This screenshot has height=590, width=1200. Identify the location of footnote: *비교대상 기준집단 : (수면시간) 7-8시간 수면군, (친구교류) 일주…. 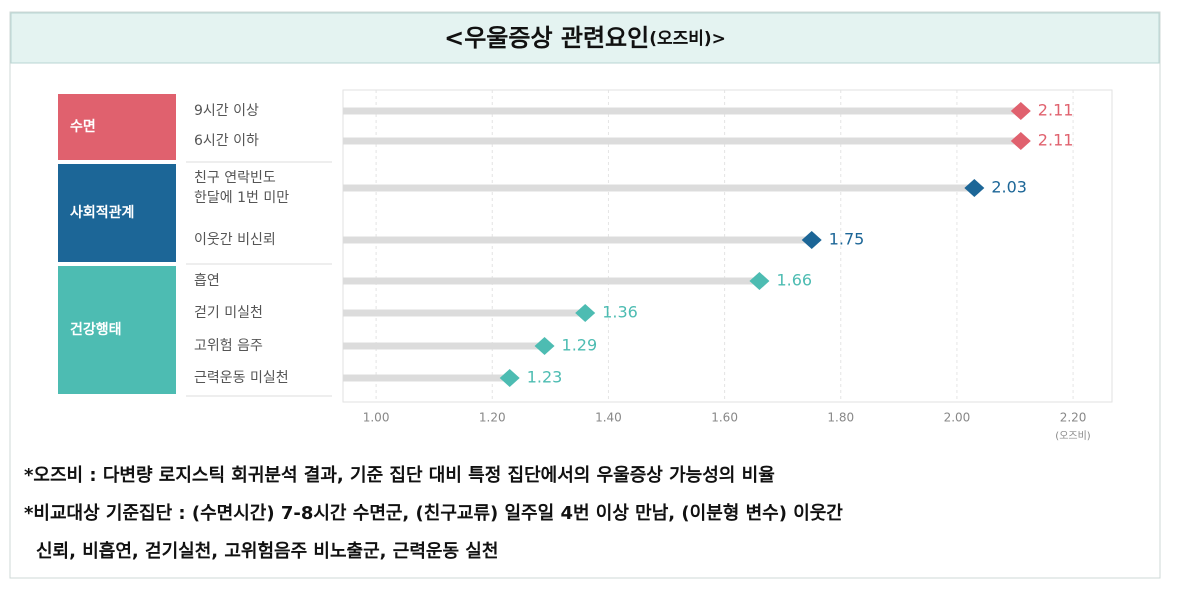
(433, 513).